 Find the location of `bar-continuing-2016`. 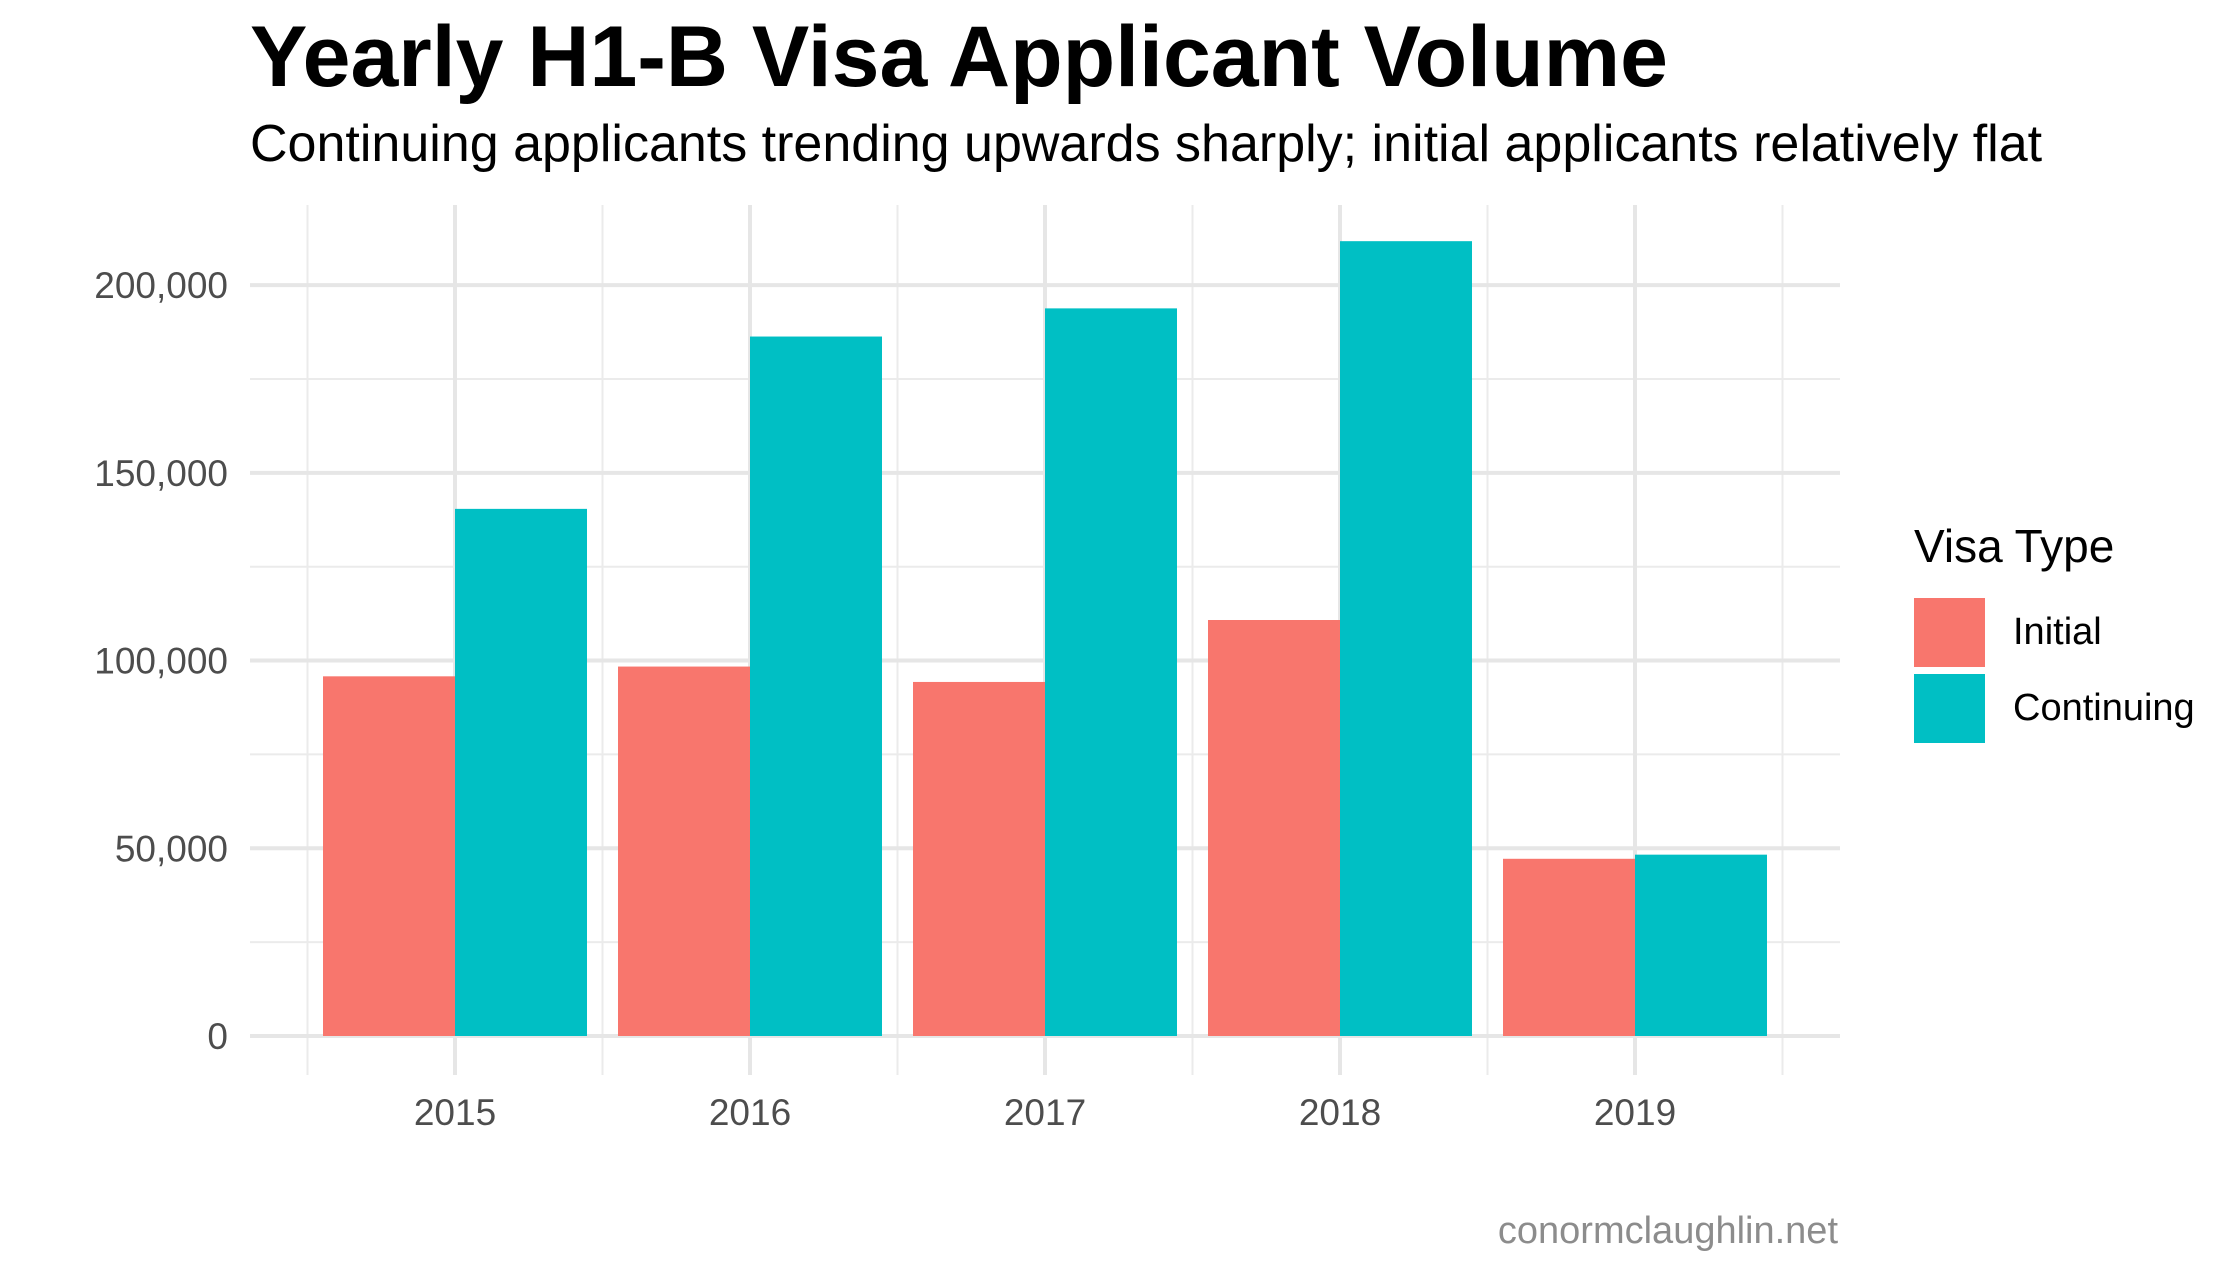

bar-continuing-2016 is located at coordinates (816, 686).